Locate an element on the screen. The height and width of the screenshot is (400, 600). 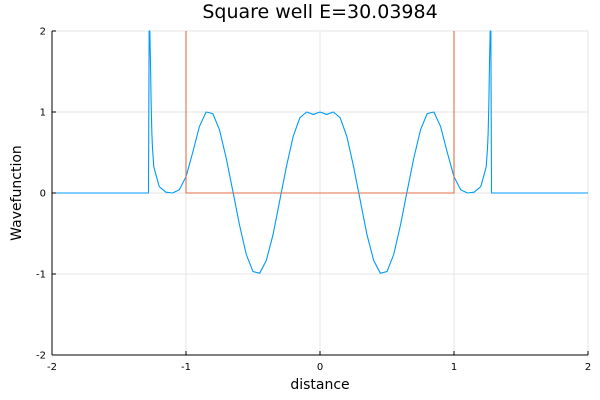
y-tick-label-1: -1 is located at coordinates (41, 275).